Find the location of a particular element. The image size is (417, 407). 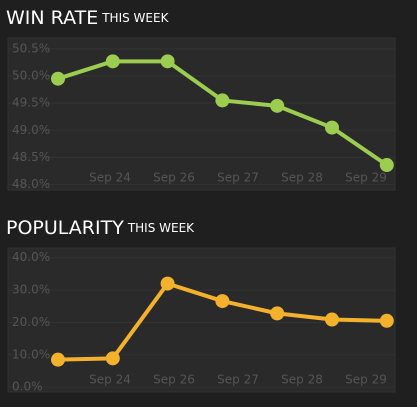

title-text: WIN RATE is located at coordinates (52, 18).